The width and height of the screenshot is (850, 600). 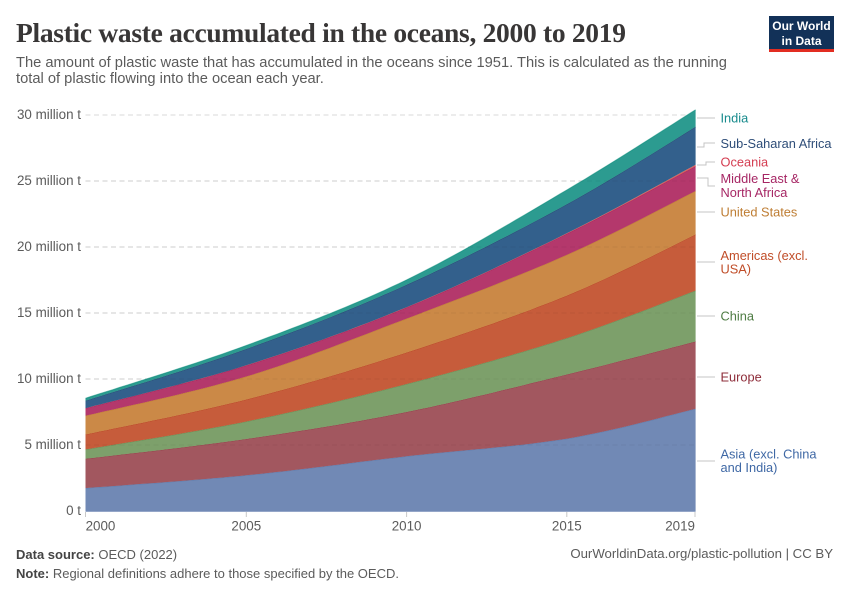 I want to click on svg-text: China, so click(x=738, y=316).